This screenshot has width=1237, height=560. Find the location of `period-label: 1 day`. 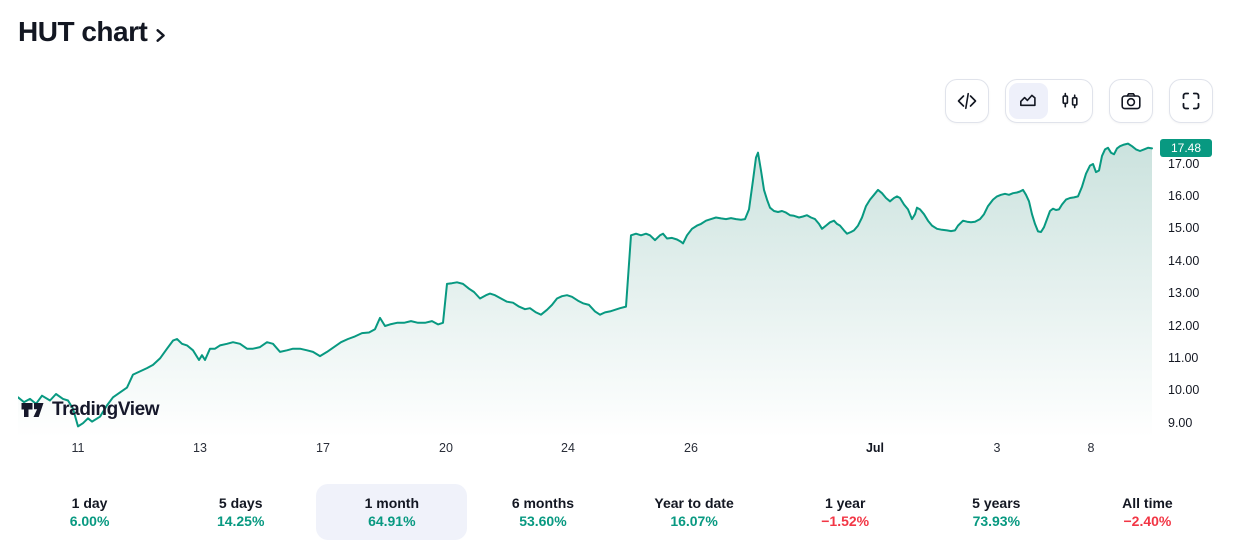

period-label: 1 day is located at coordinates (89, 503).